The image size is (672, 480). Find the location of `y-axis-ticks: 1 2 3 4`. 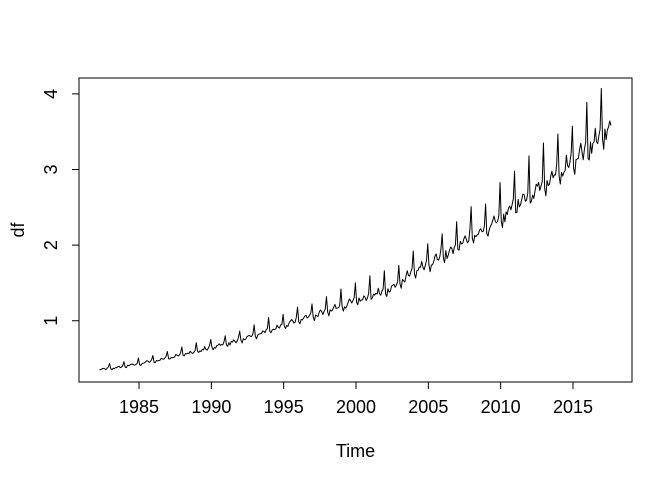

y-axis-ticks: 1 2 3 4 is located at coordinates (60, 207).